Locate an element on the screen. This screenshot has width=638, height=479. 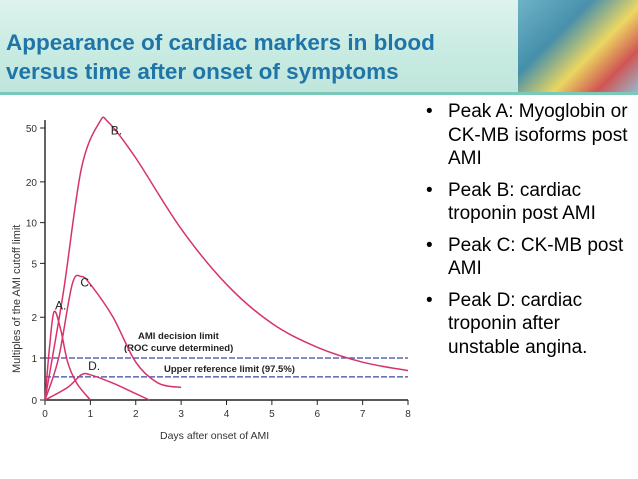
y-tick-label: 5 is located at coordinates (34, 264).